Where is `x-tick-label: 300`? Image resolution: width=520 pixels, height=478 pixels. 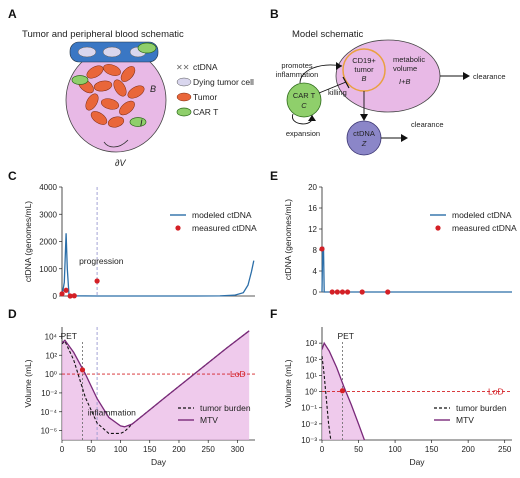 x-tick-label: 300 is located at coordinates (238, 449).